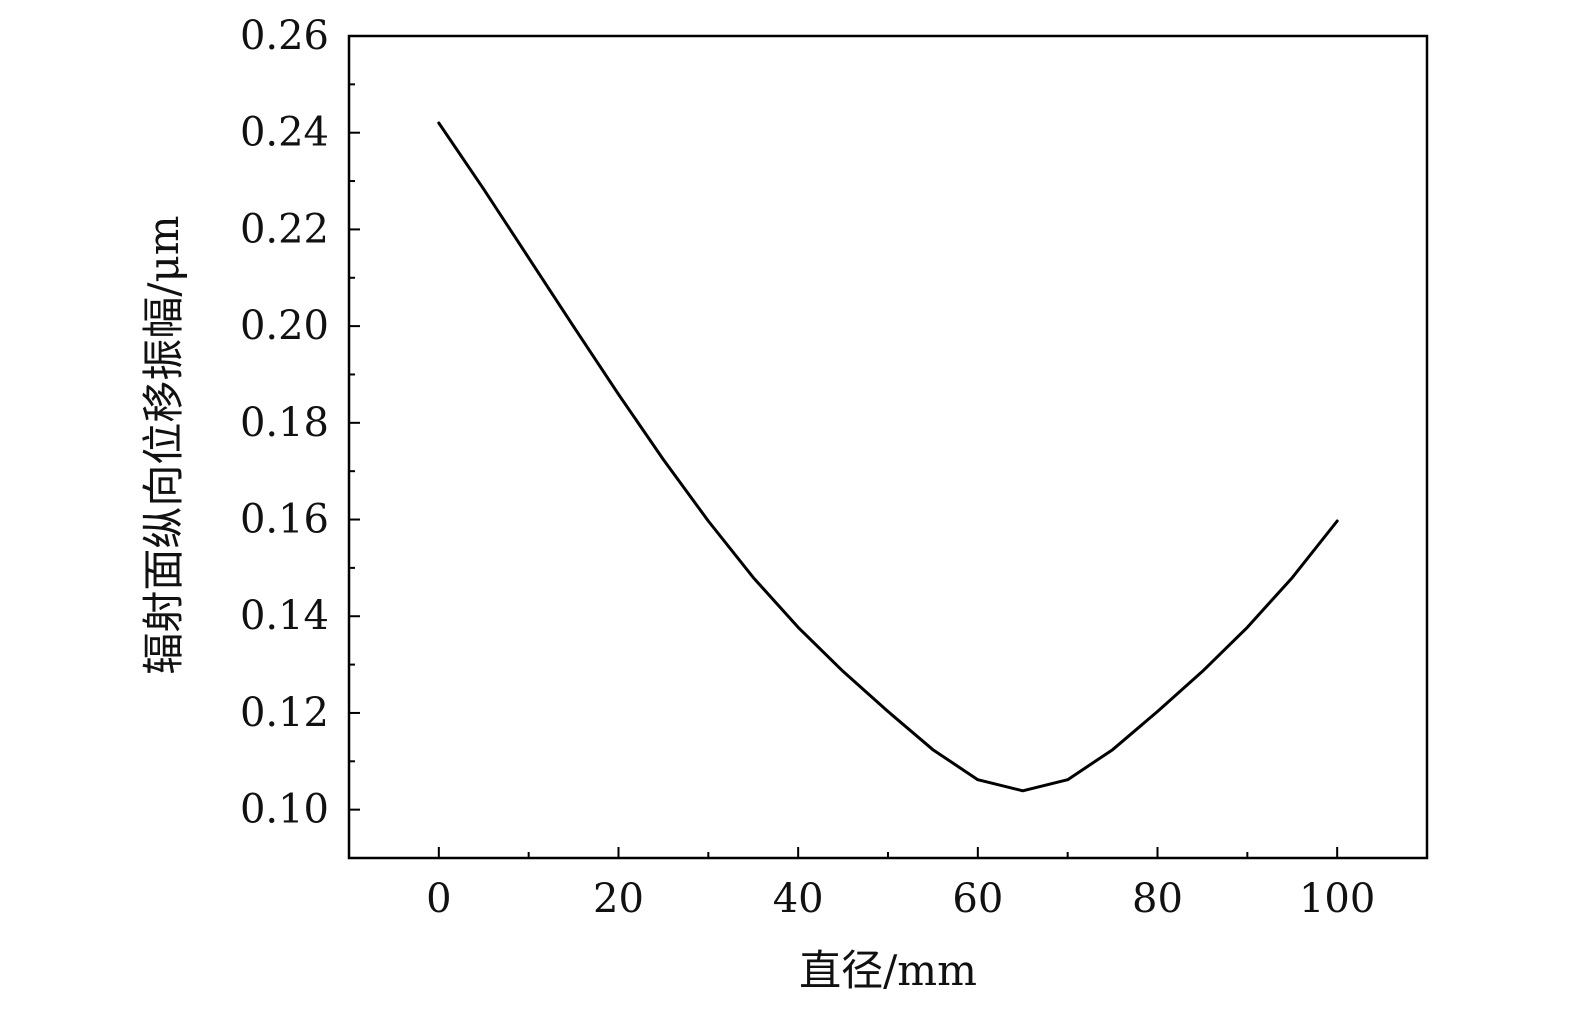 The image size is (1575, 1014). I want to click on x-tick-label: 60, so click(977, 899).